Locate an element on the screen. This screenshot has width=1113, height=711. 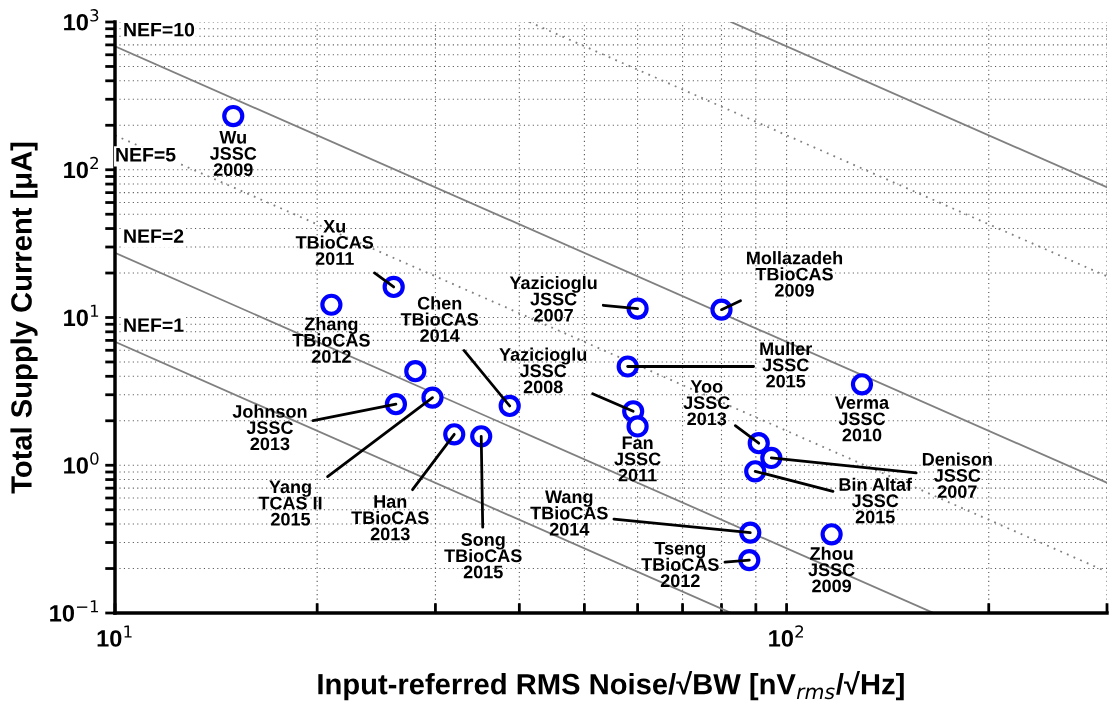
annotation: Song TBioCAS 2015 is located at coordinates (483, 556).